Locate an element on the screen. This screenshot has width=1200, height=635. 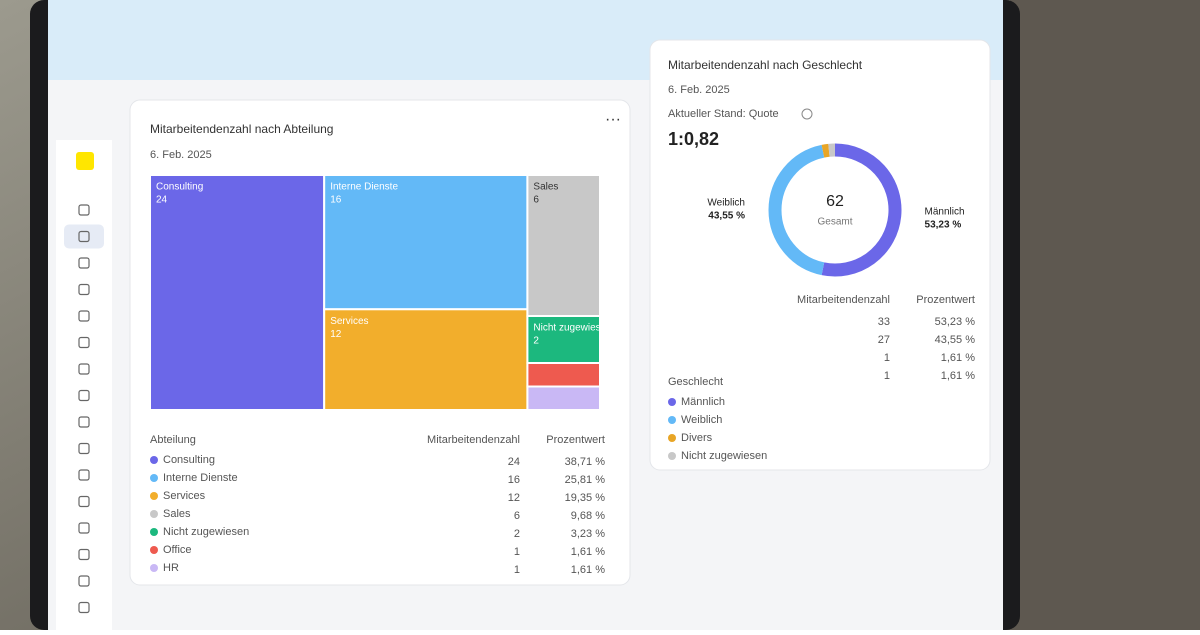
legend-label: Sales is located at coordinates (177, 514).